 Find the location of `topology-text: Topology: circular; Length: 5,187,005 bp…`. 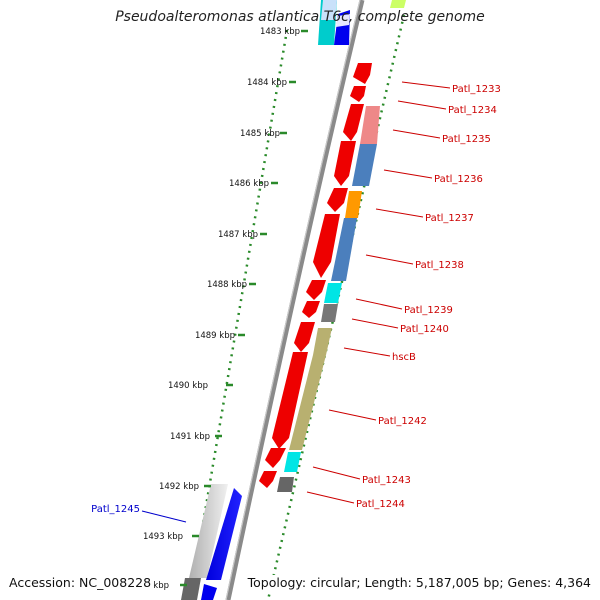

topology-text: Topology: circular; Length: 5,187,005 bp… is located at coordinates (419, 582).